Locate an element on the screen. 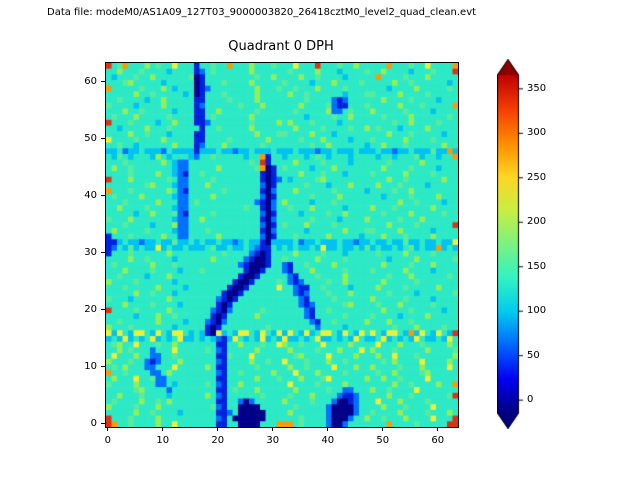  colorbar-tick-label: 100 is located at coordinates (537, 311).